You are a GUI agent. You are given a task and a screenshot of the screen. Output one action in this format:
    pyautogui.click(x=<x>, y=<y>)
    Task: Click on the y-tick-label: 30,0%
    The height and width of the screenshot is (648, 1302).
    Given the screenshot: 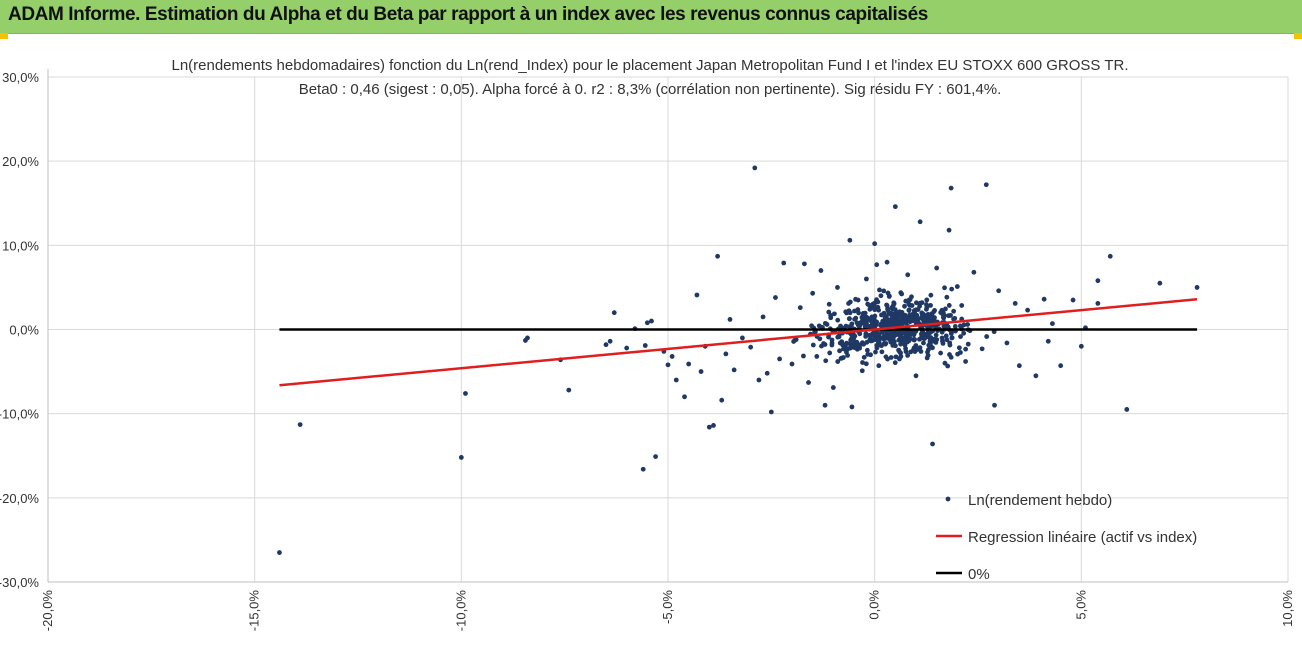 What is the action you would take?
    pyautogui.click(x=20, y=77)
    